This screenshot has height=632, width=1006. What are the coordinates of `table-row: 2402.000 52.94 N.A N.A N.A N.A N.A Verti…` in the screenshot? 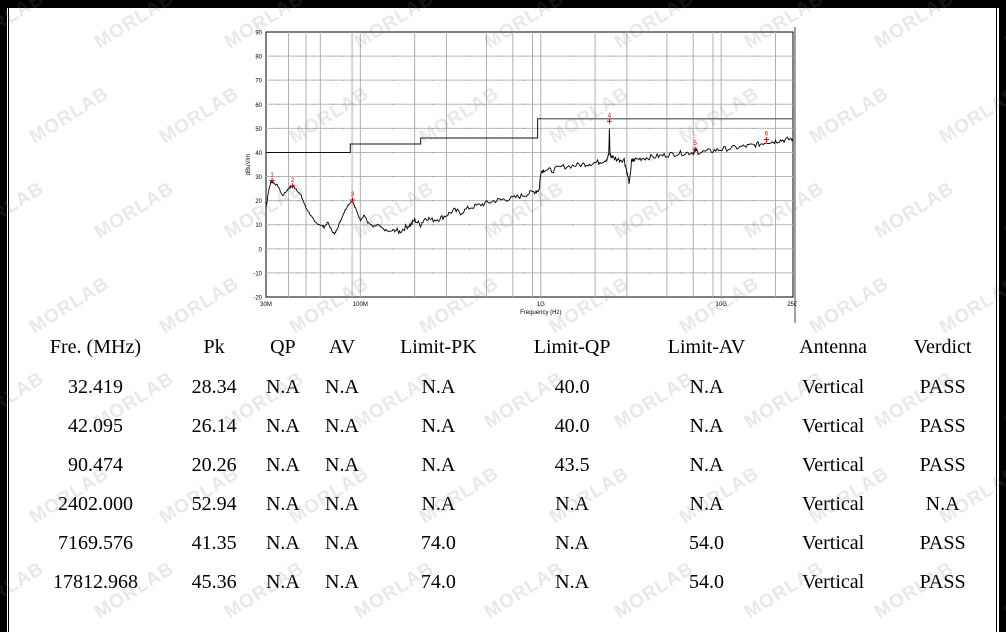 It's located at (504, 504).